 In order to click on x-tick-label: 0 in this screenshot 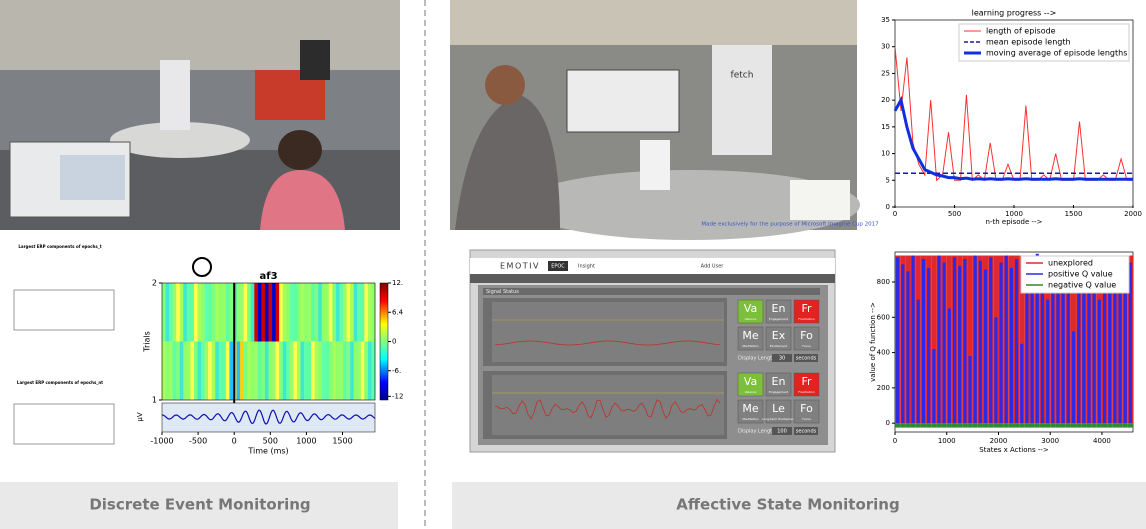, I will do `click(895, 214)`.